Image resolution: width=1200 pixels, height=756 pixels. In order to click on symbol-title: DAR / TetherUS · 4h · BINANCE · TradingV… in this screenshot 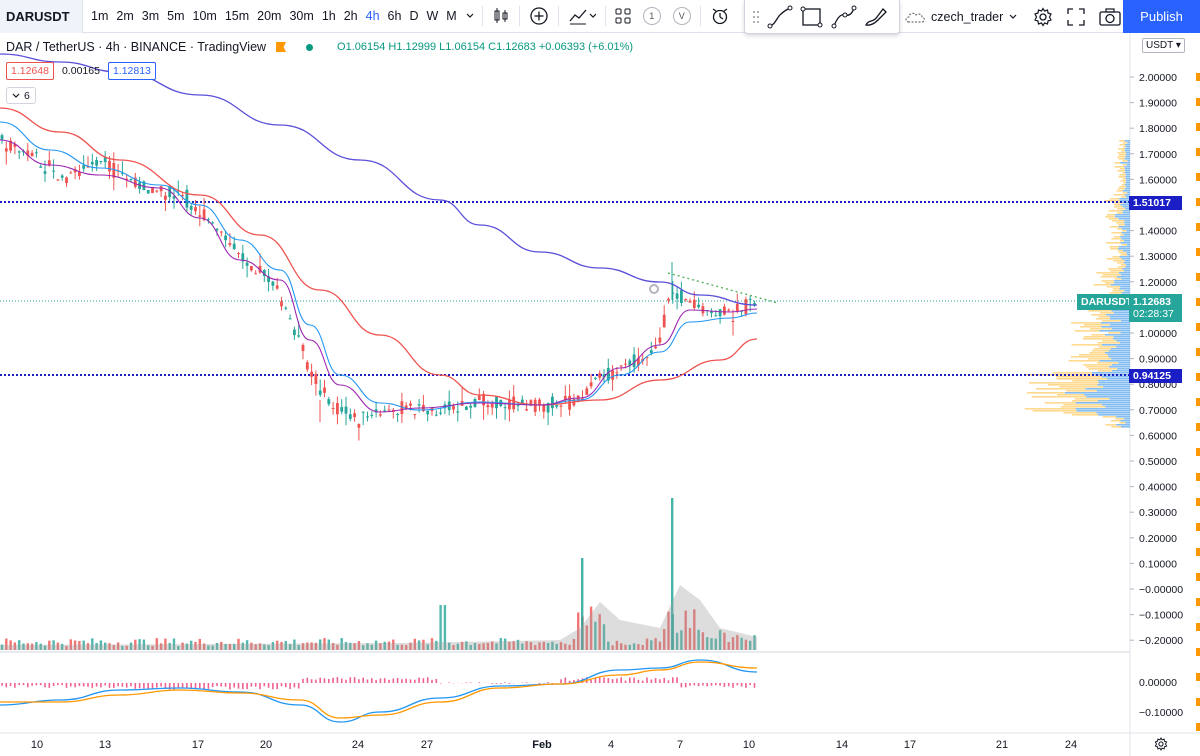, I will do `click(136, 47)`.